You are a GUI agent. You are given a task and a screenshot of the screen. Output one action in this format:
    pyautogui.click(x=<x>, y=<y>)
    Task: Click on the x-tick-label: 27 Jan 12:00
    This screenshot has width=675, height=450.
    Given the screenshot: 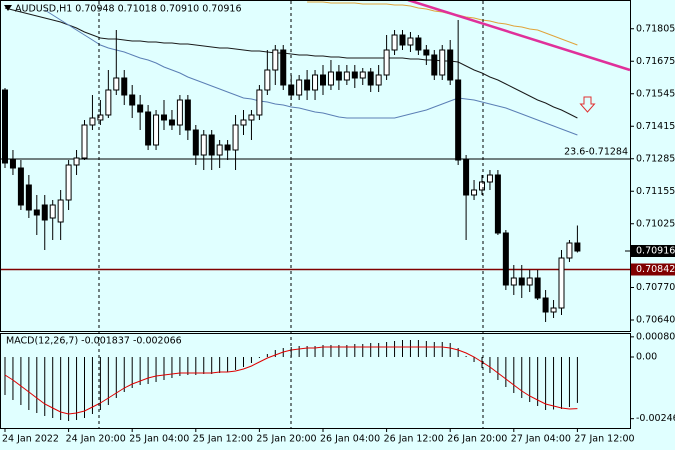 What is the action you would take?
    pyautogui.click(x=604, y=439)
    